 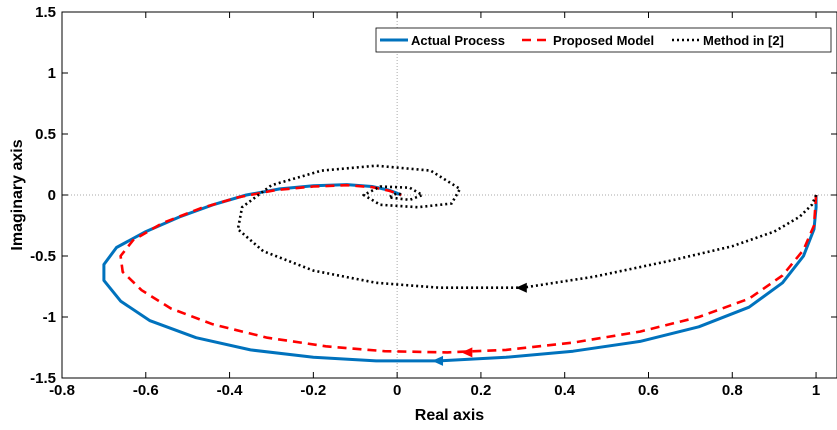 I want to click on x-tick-label: -0.6, so click(x=146, y=390).